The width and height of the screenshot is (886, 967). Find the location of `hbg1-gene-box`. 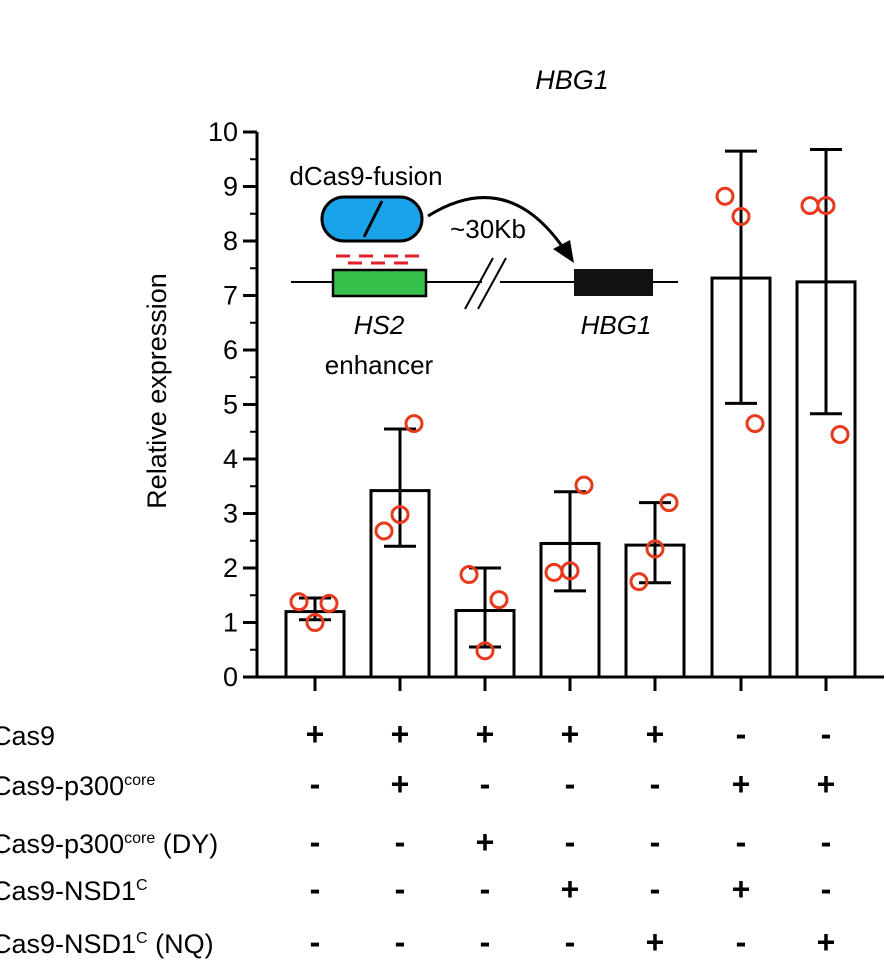

hbg1-gene-box is located at coordinates (613, 282).